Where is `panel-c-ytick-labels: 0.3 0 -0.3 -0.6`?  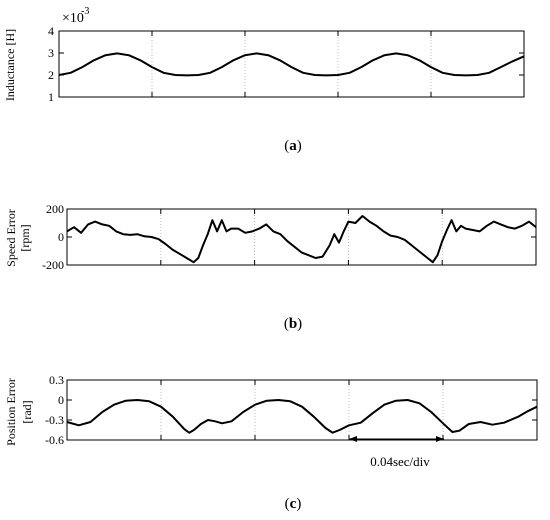
panel-c-ytick-labels: 0.3 0 -0.3 -0.6 is located at coordinates (54, 410).